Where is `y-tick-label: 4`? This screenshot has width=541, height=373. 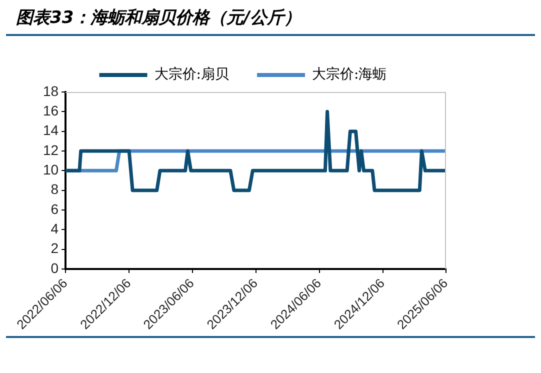 y-tick-label: 4 is located at coordinates (54, 228).